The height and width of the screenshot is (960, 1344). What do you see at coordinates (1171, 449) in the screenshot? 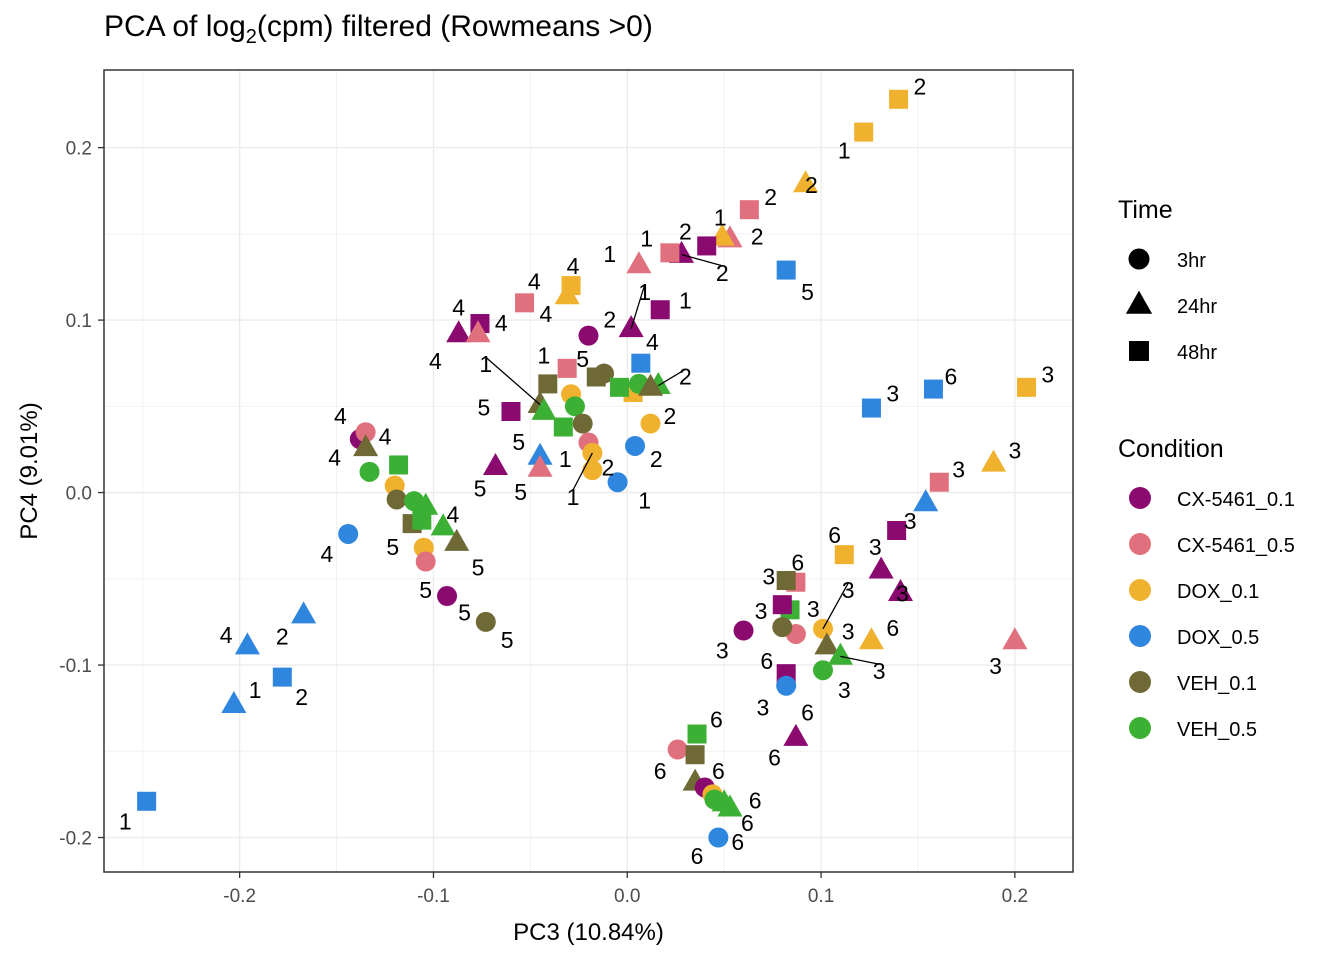
I see `legend-title-condition: Condition` at bounding box center [1171, 449].